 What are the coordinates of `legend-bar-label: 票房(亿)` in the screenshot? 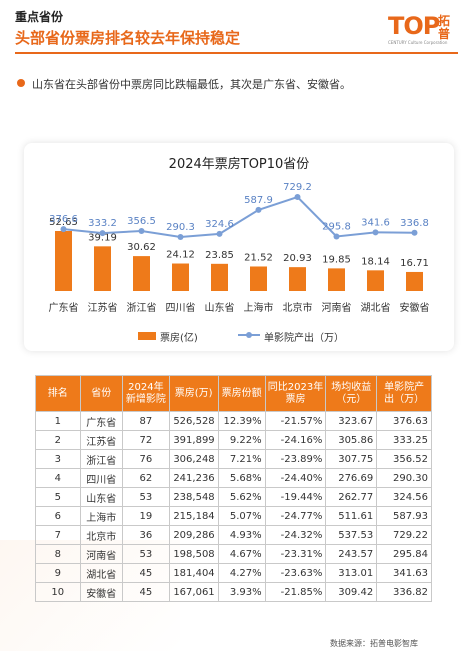 It's located at (179, 338).